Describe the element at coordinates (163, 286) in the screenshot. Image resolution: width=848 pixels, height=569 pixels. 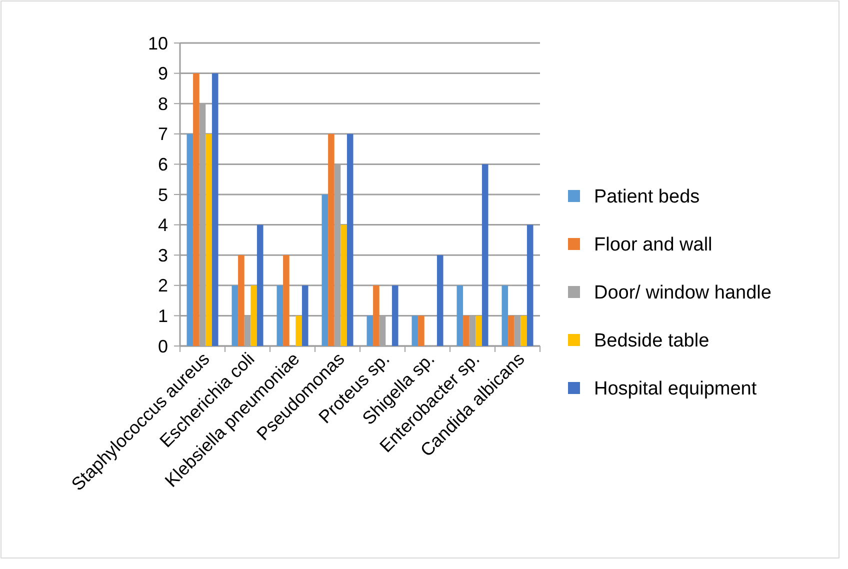
I see `y-tick-label: 2` at that location.